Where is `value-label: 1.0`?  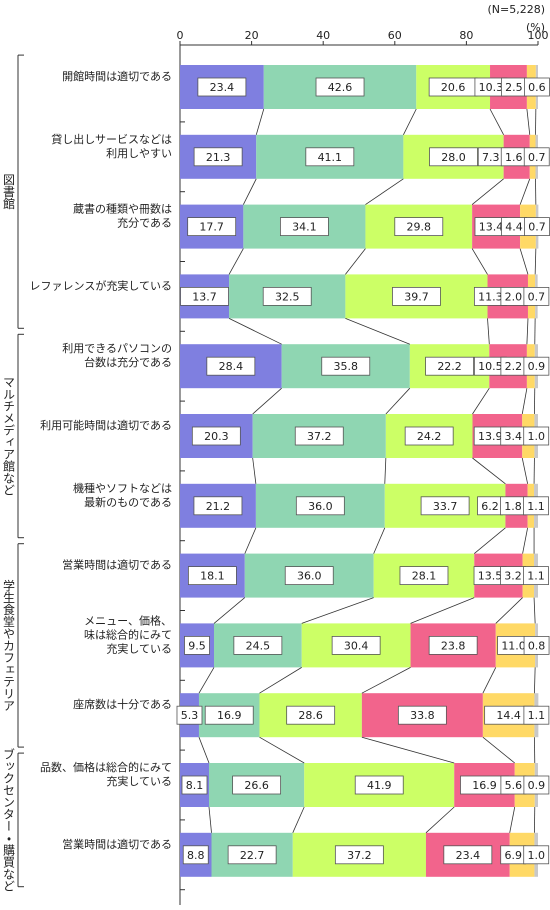
value-label: 1.0 is located at coordinates (536, 855).